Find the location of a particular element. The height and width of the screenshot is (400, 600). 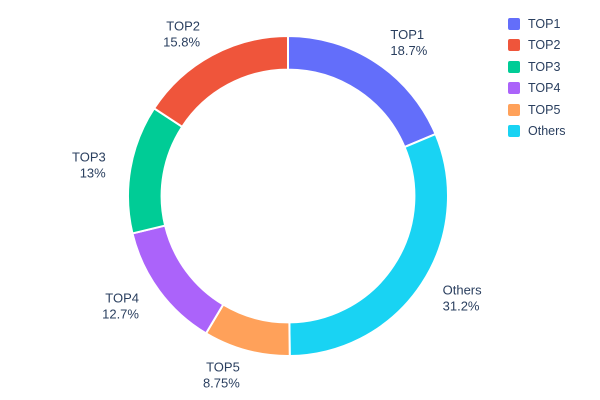

legend-label-top1: TOP1 is located at coordinates (544, 23).